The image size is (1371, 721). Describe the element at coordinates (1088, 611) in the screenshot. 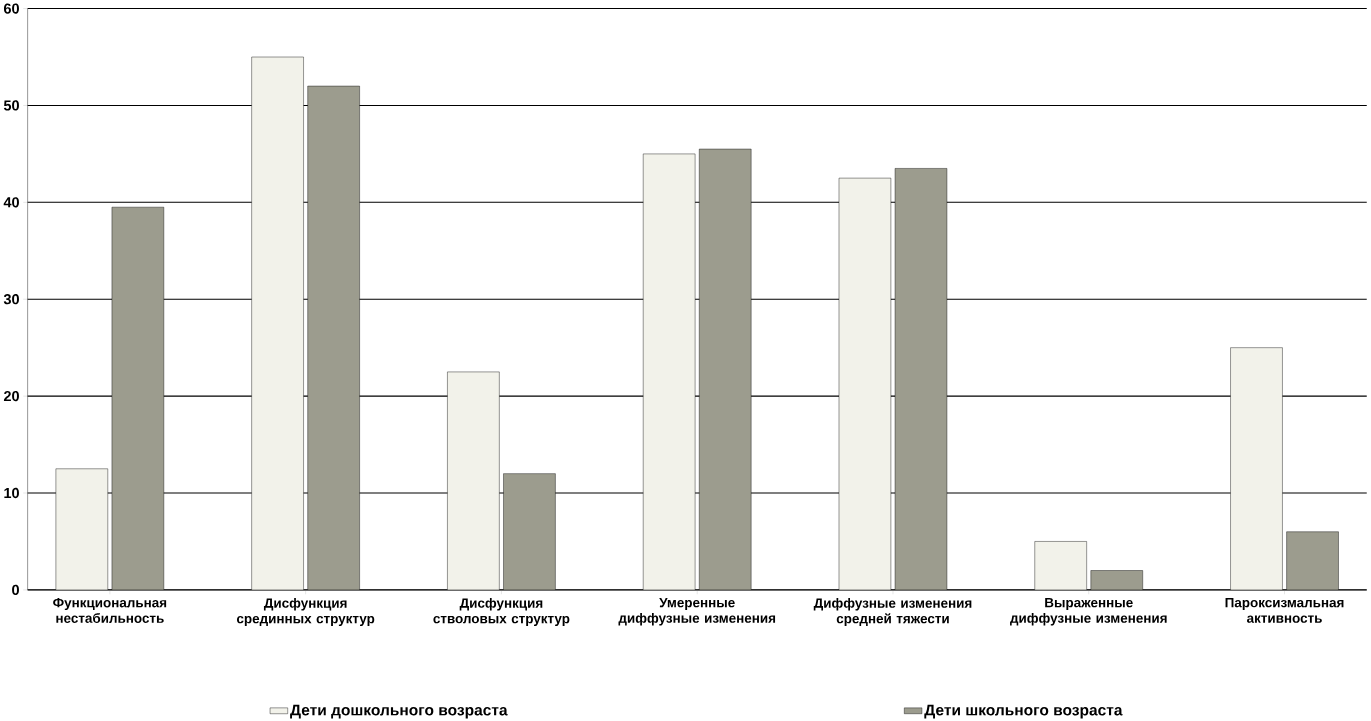

I see `x-tick-label: Выраженные диффузные изменения` at that location.